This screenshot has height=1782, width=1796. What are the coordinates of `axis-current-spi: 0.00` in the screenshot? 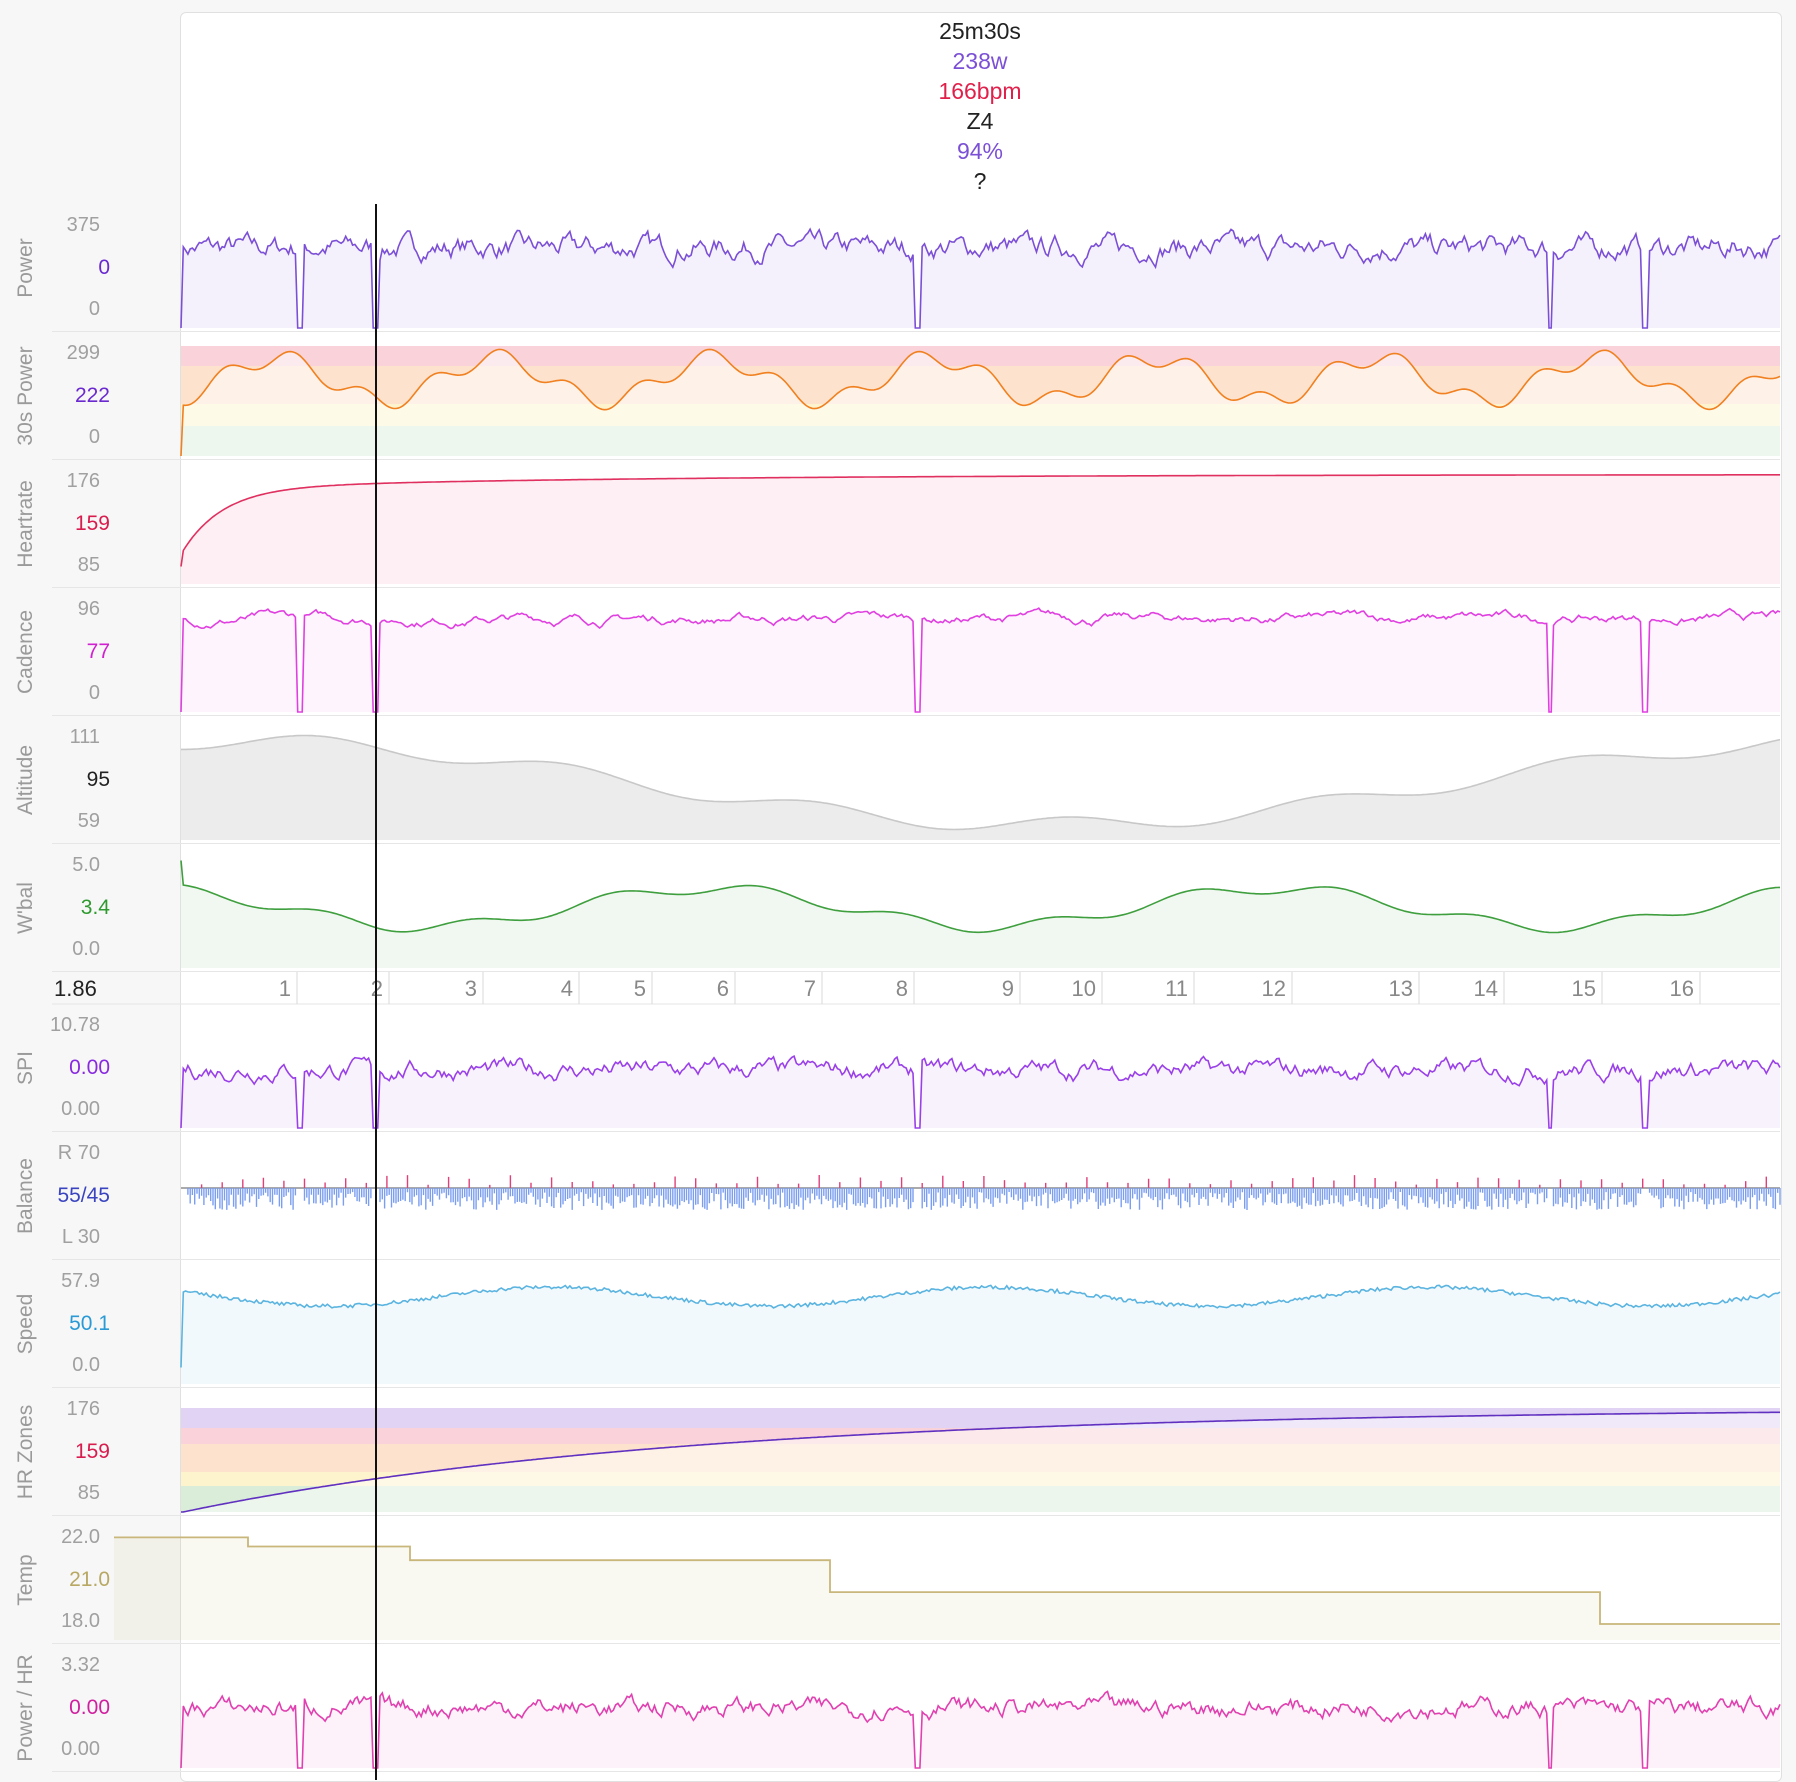 It's located at (89, 1067).